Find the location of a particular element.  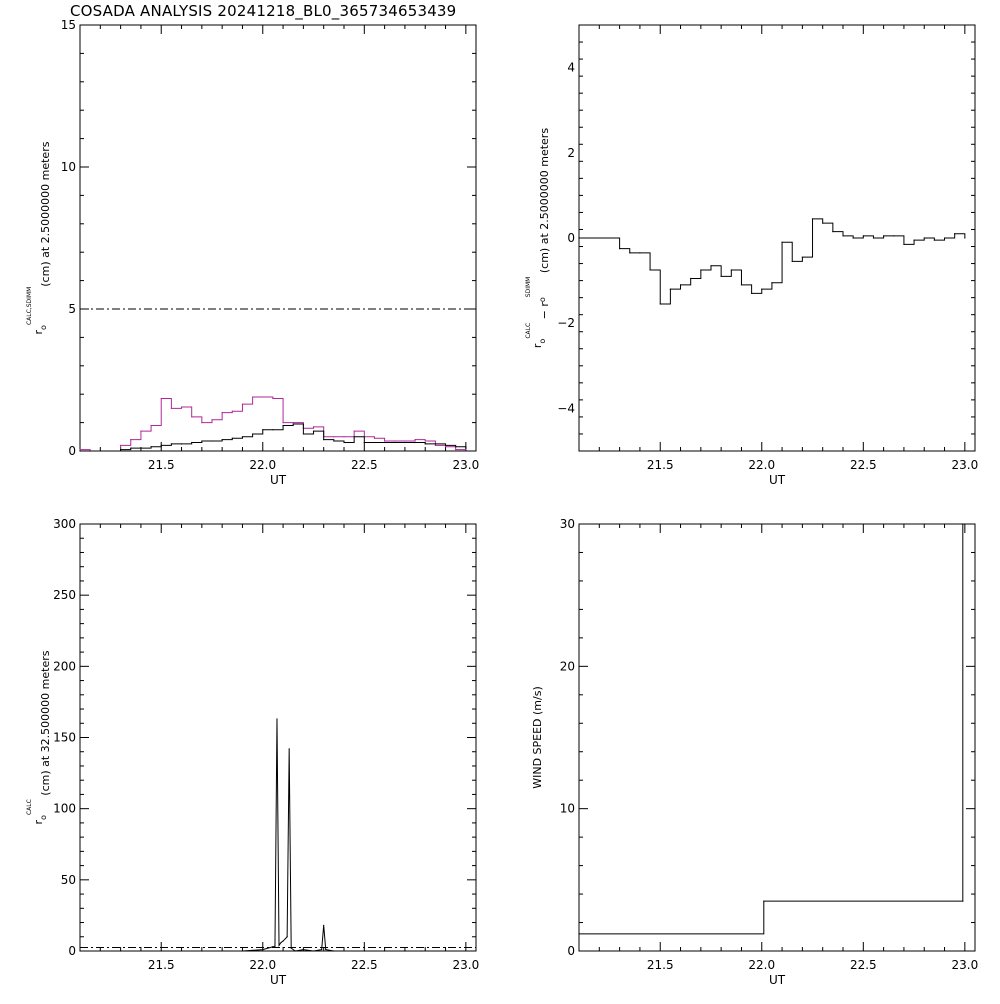

y-tick-label: 20 is located at coordinates (567, 666).